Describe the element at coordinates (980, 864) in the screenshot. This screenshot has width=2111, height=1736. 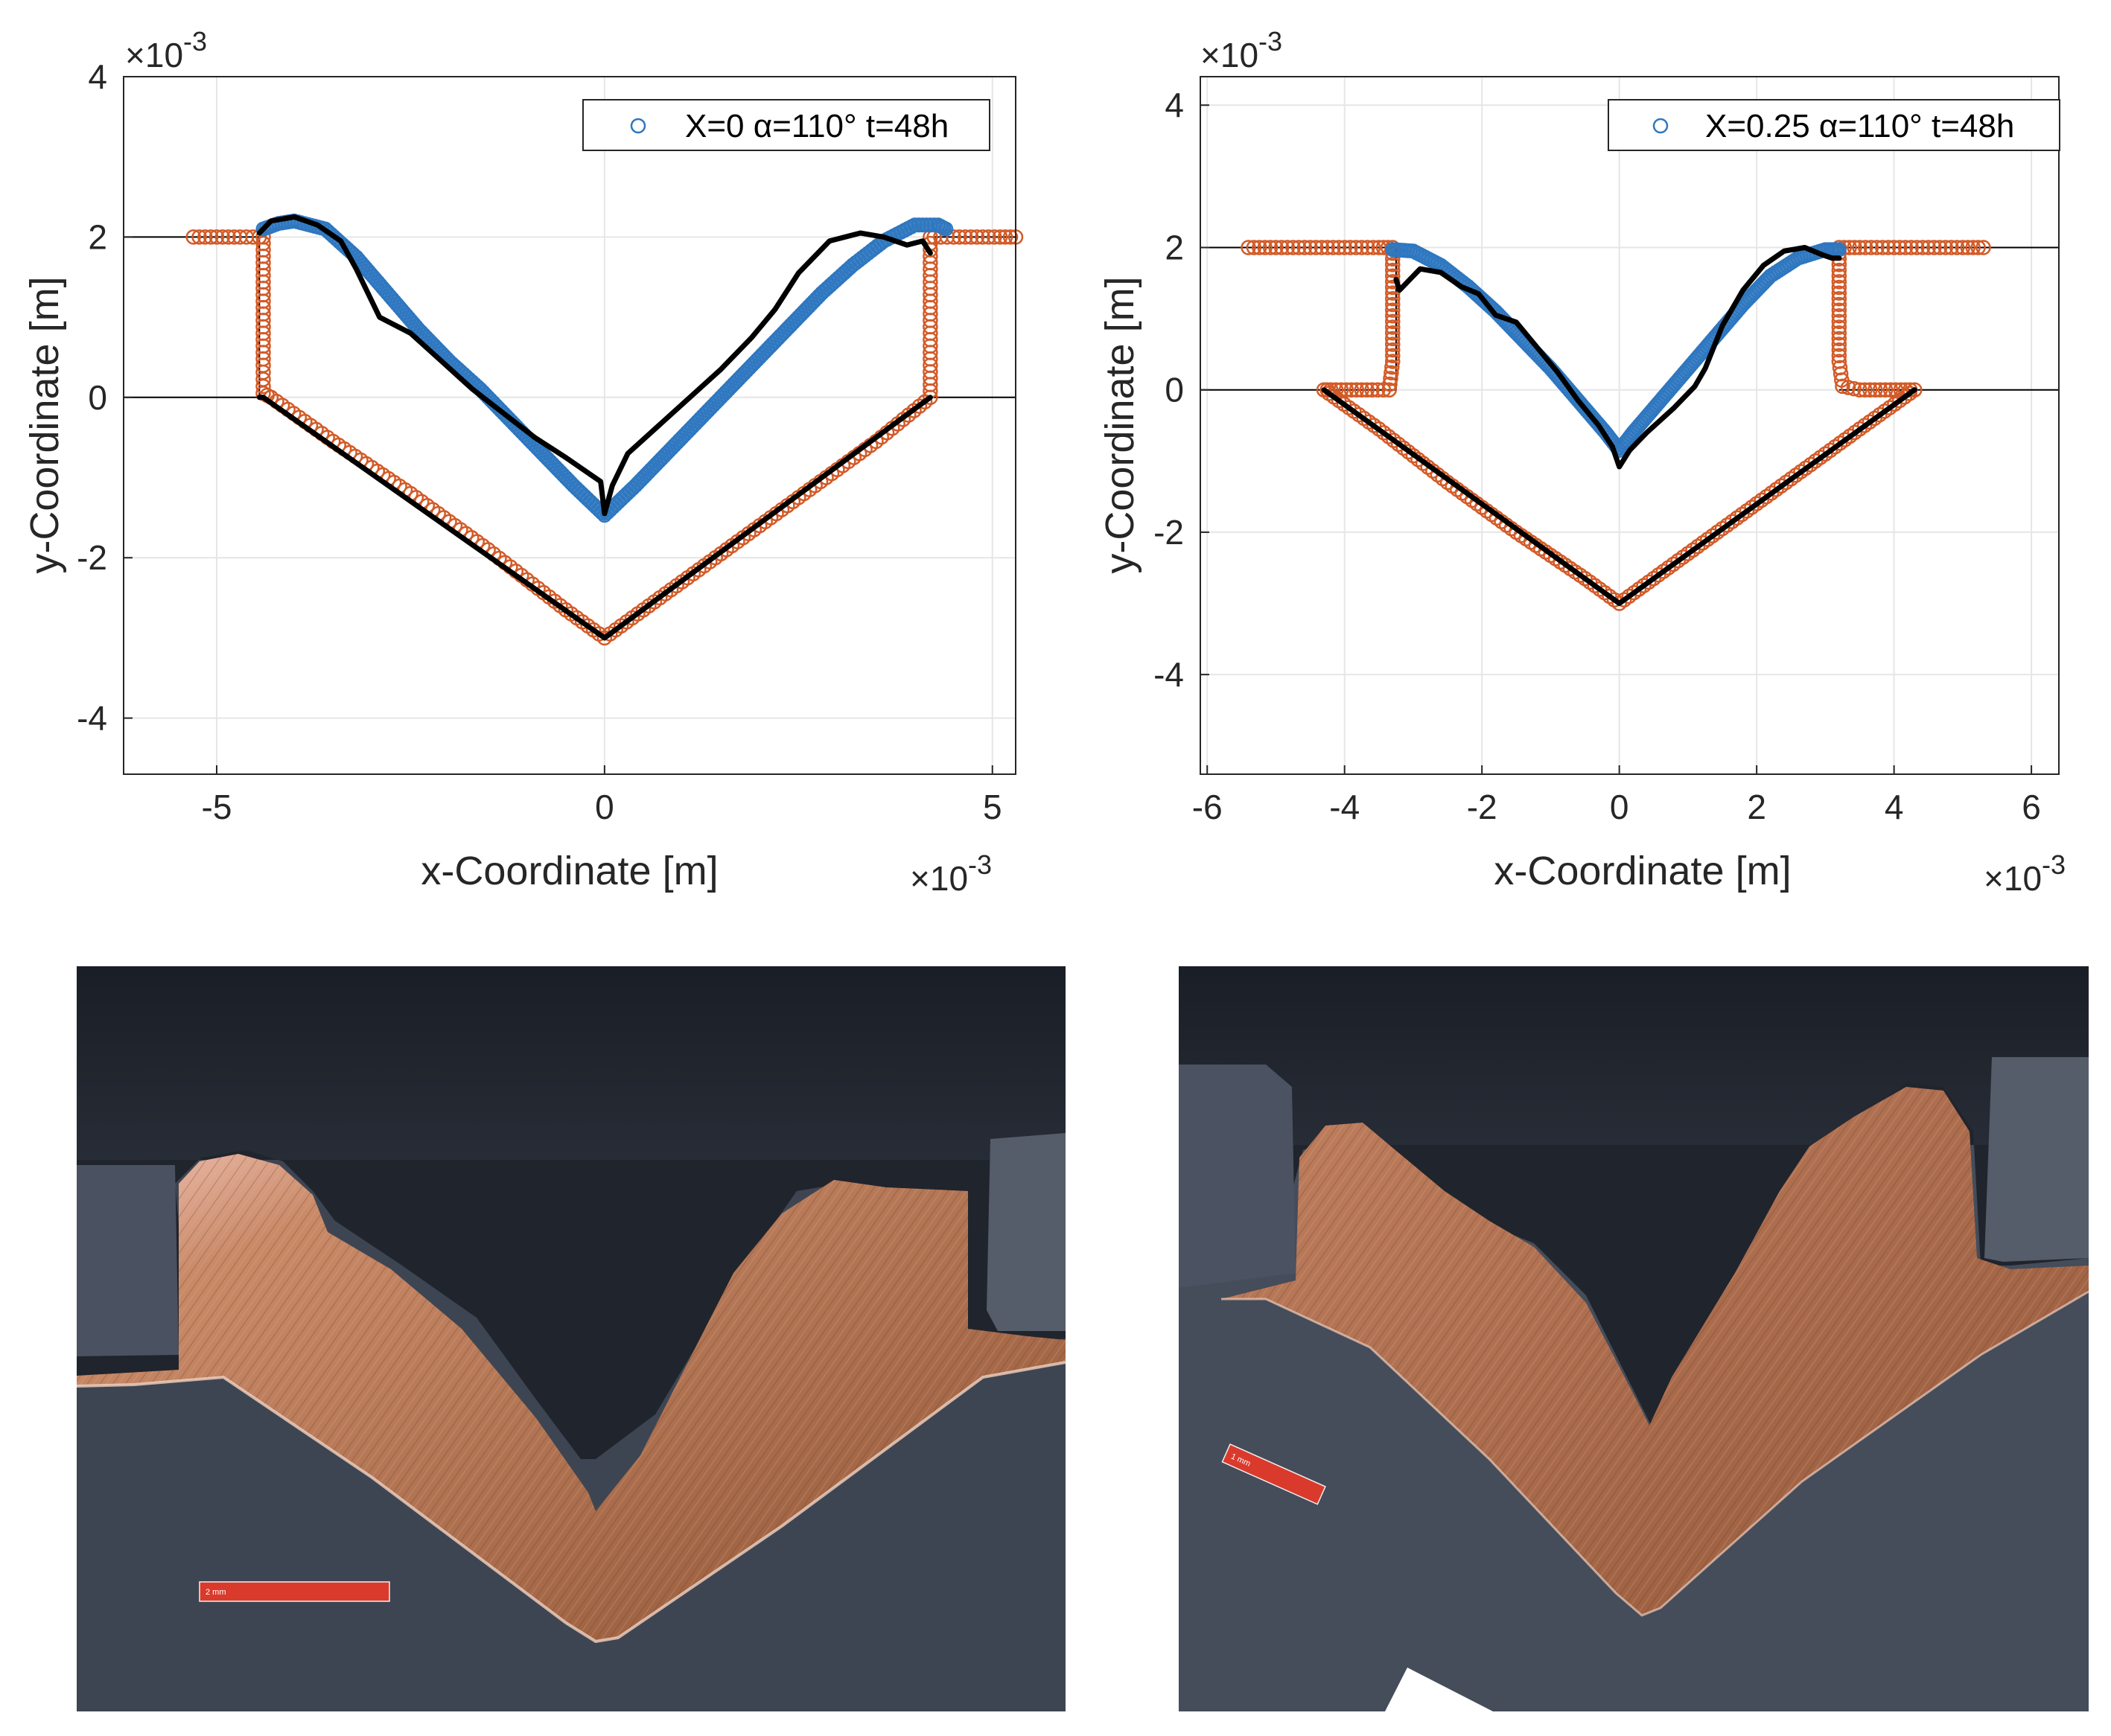
I see `x-exponent-power: -3` at that location.